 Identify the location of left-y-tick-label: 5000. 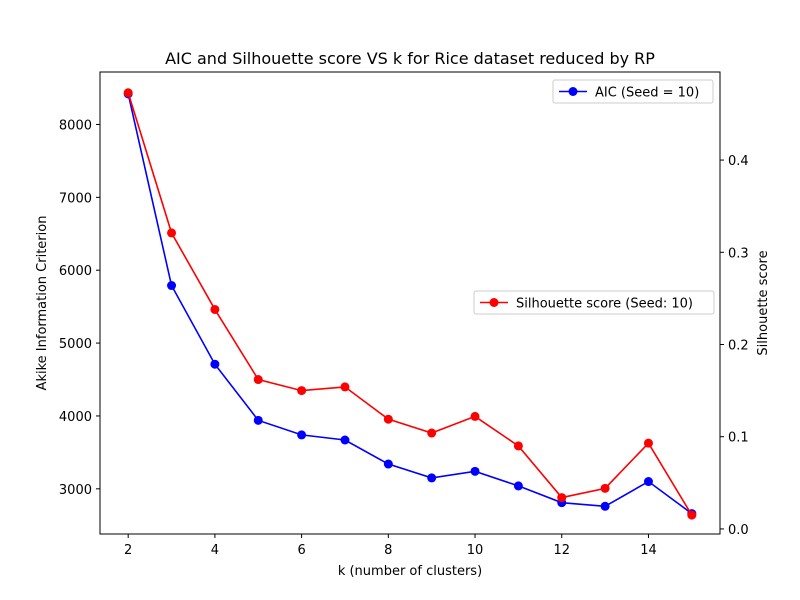
(75, 344).